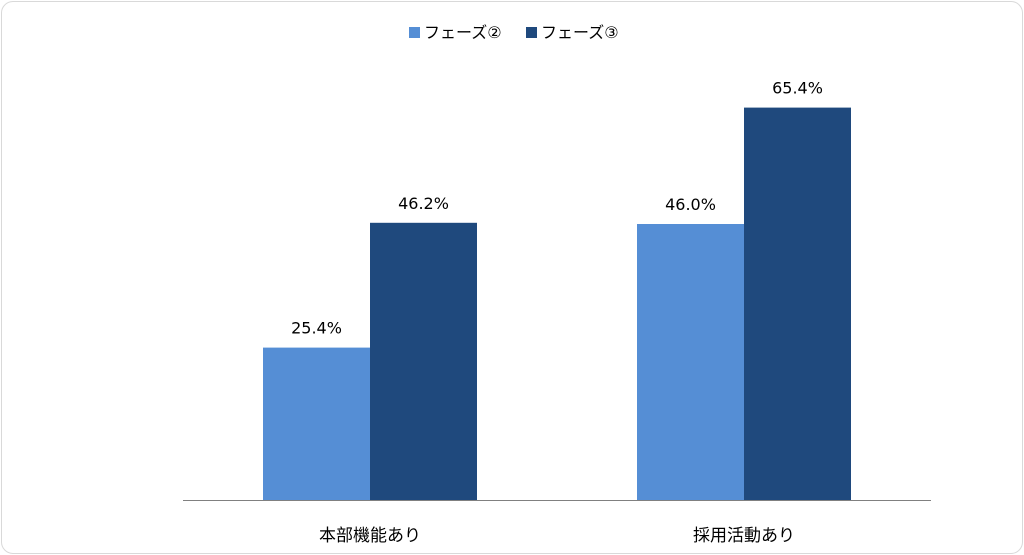  I want to click on category-labels: 本部機能あり 採用活動あり, so click(557, 536).